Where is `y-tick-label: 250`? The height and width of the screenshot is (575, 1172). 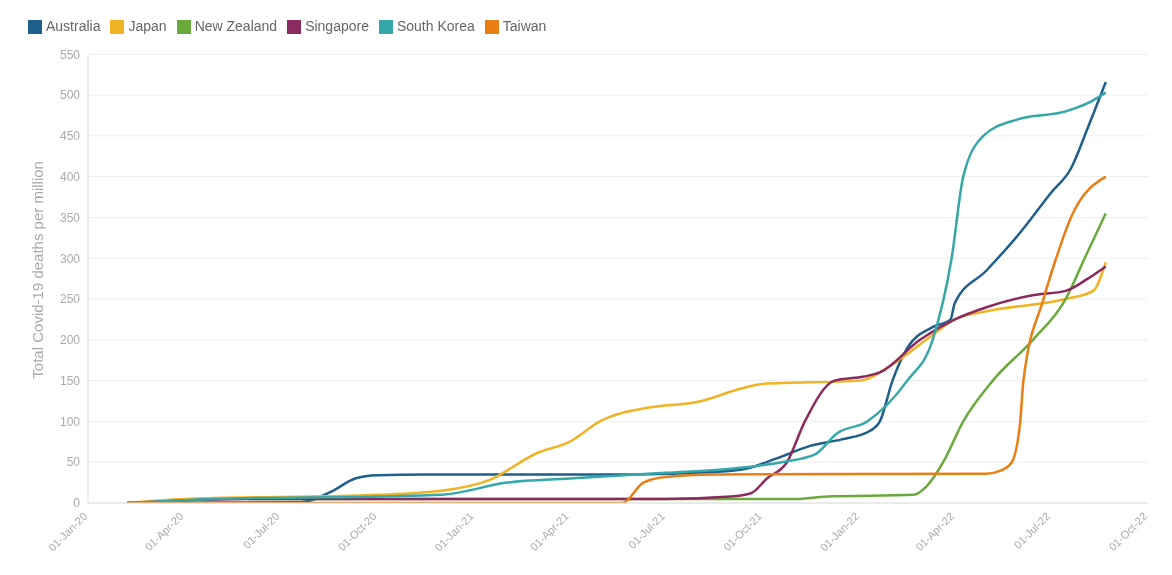 y-tick-label: 250 is located at coordinates (70, 299).